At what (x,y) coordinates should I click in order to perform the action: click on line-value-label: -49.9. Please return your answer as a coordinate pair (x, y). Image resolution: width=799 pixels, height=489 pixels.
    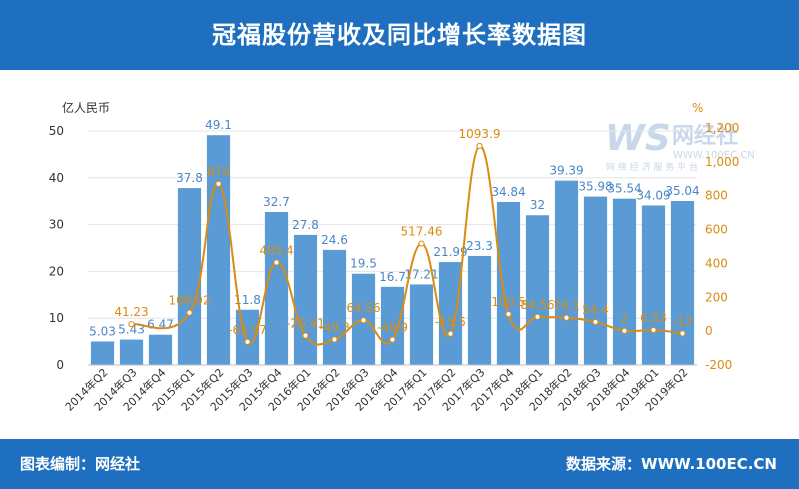
    Looking at the image, I should click on (392, 328).